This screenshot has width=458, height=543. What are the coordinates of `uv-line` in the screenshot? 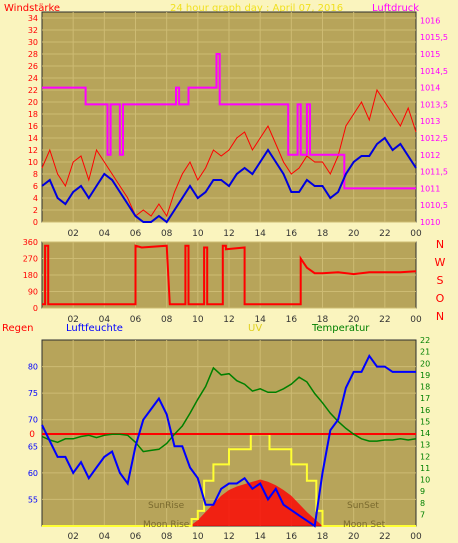 It's located at (229, 480).